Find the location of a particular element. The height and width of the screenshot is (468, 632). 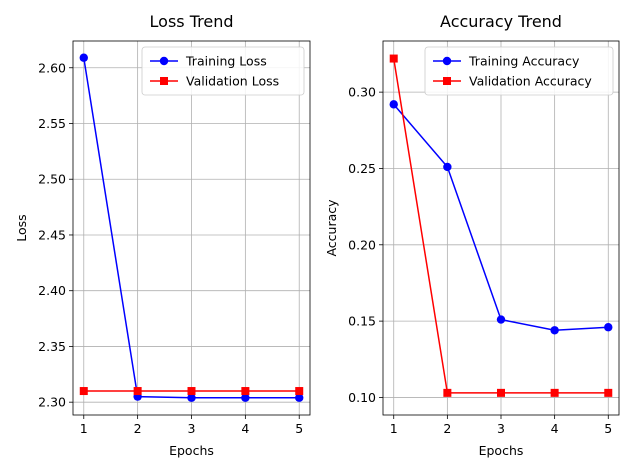

legend-label: Validation Loss is located at coordinates (232, 81).